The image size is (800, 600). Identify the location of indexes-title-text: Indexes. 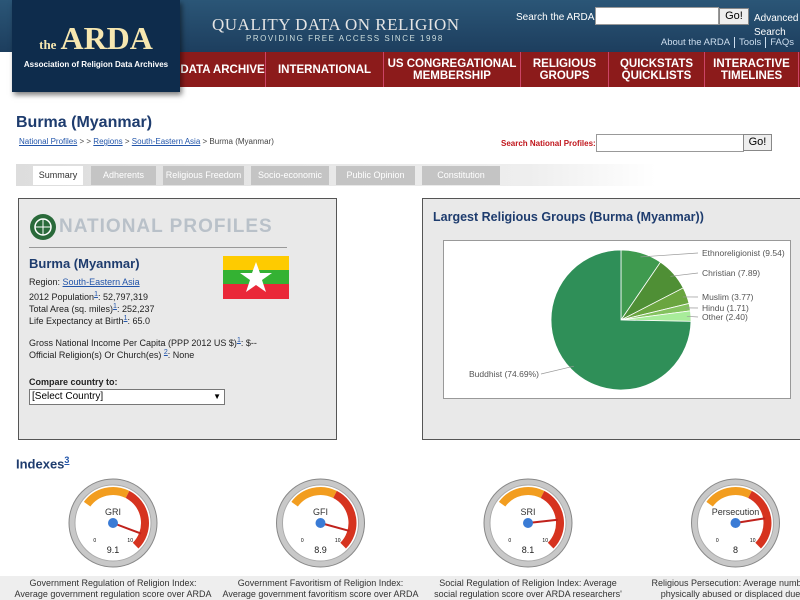
(40, 464).